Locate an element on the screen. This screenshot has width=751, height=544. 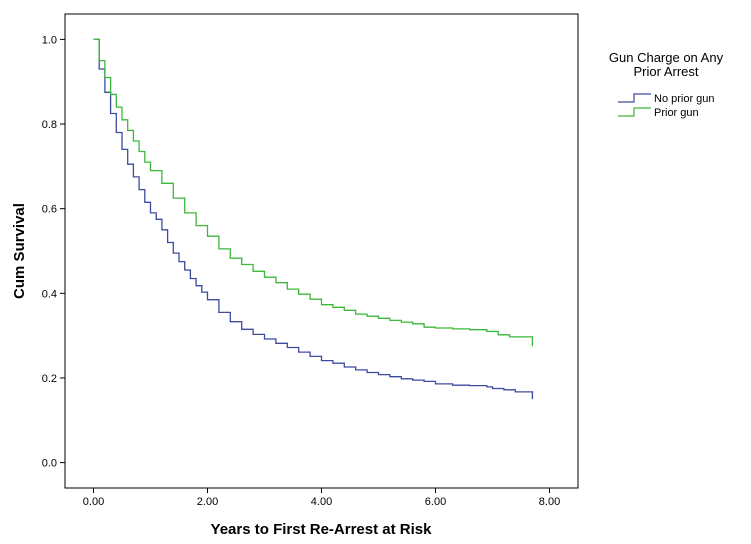
y-axis: 0.0 0.2 0.4 0.6 0.8 1.0 is located at coordinates (53, 252).